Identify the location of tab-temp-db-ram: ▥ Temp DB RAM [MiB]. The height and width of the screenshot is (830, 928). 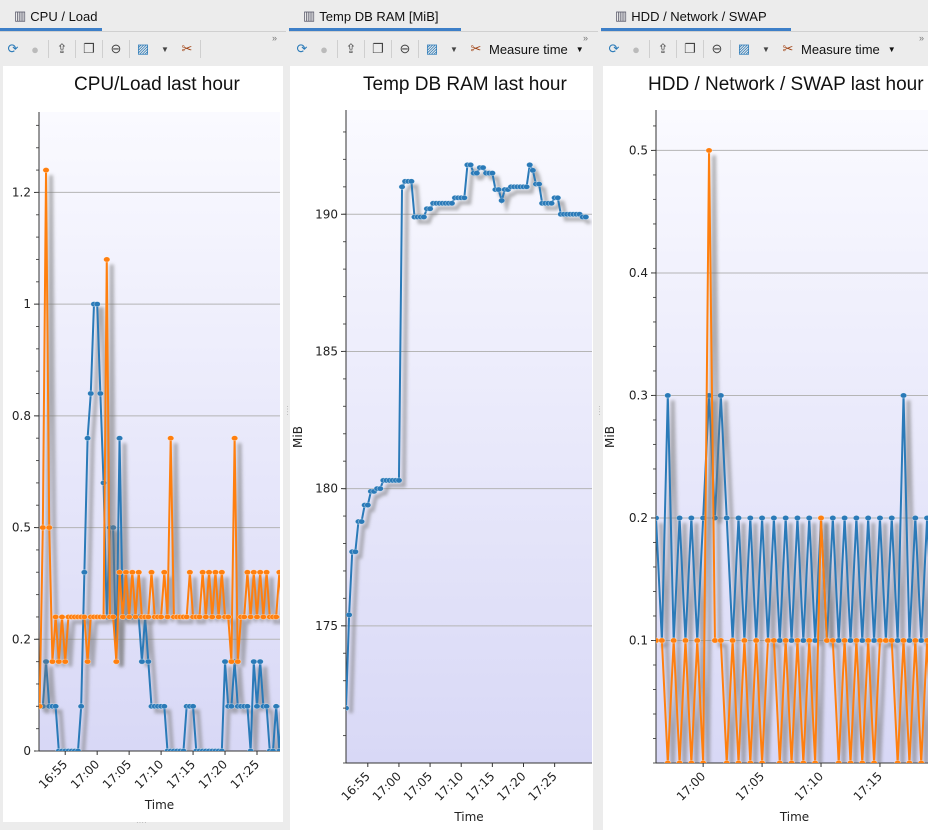
(370, 16).